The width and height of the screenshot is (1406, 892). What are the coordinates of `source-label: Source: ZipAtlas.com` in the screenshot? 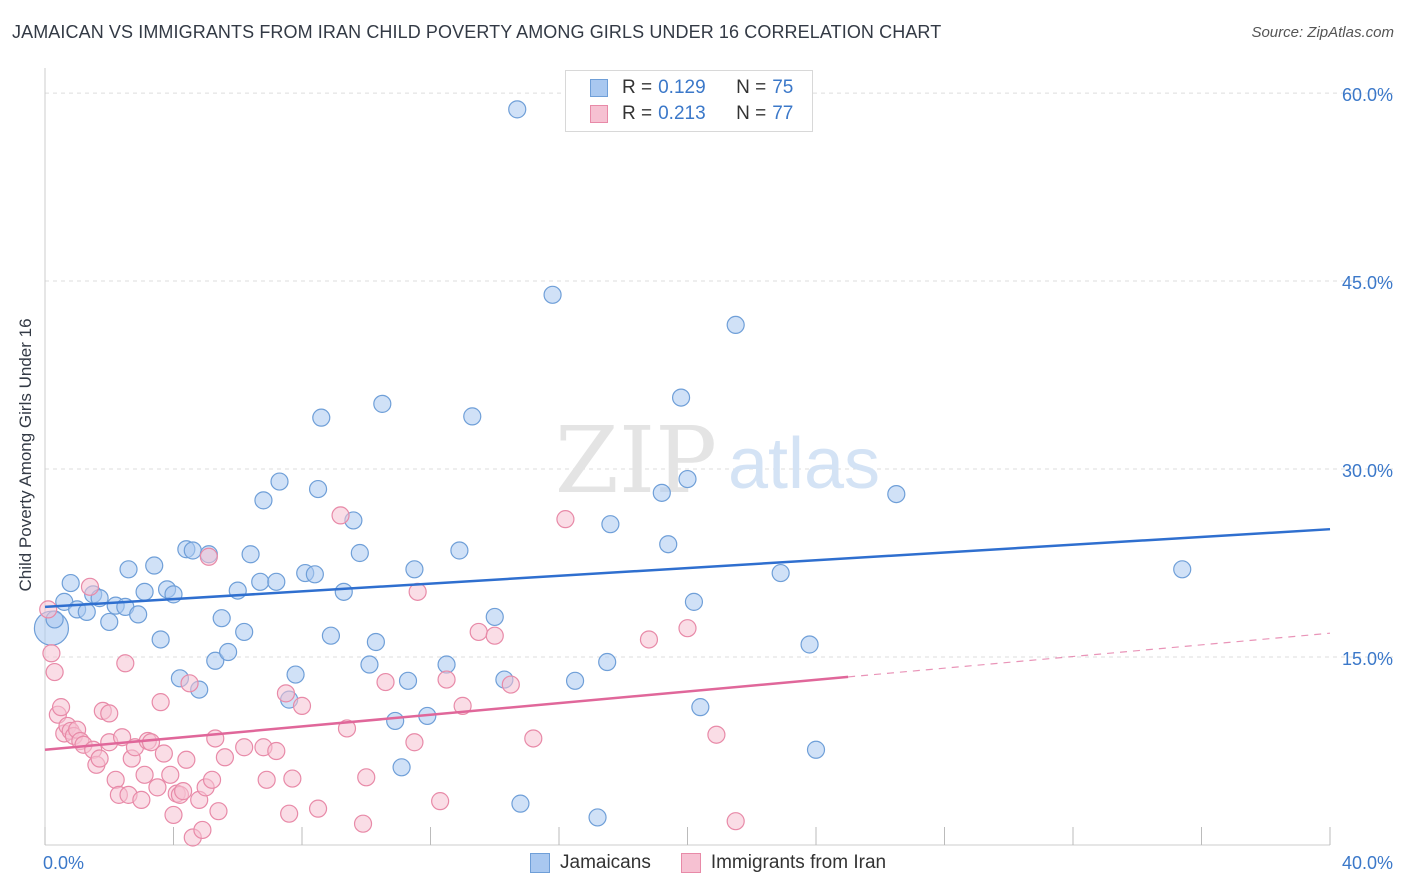 It's located at (1322, 32).